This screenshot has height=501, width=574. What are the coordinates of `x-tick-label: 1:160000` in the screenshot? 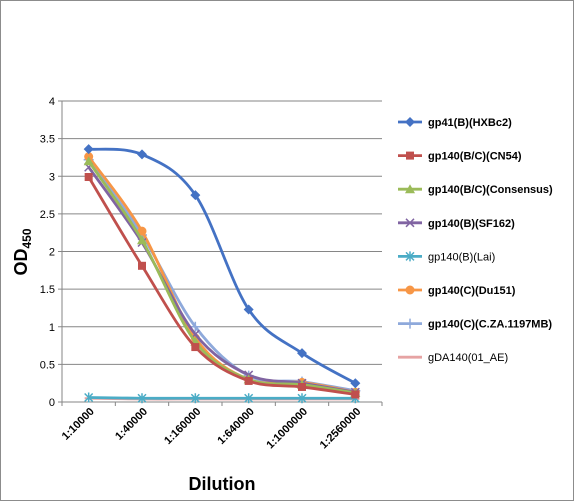 It's located at (182, 426).